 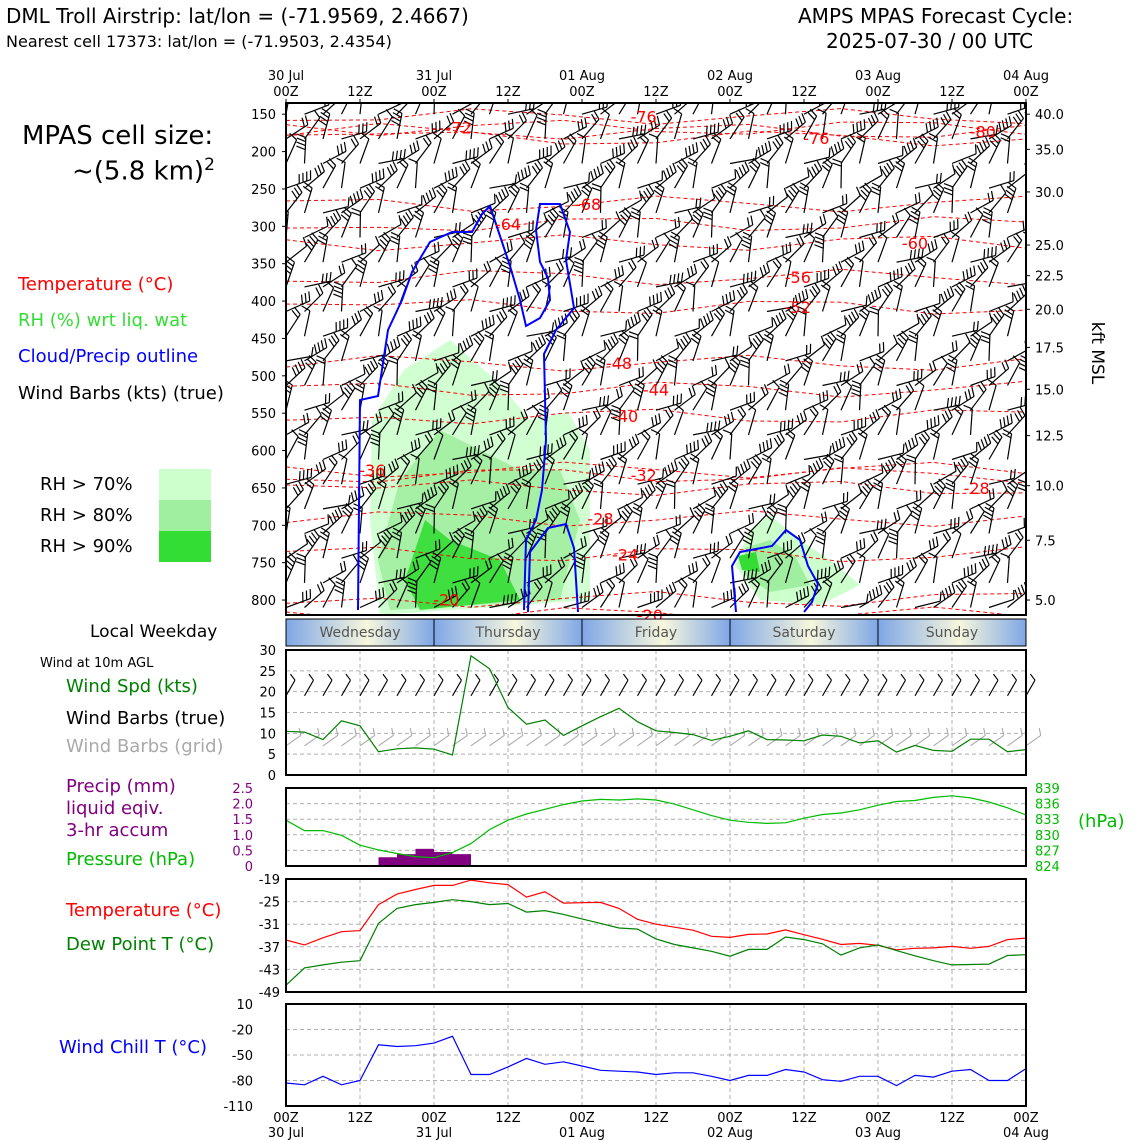 I want to click on rh90-region, so click(x=462, y=565).